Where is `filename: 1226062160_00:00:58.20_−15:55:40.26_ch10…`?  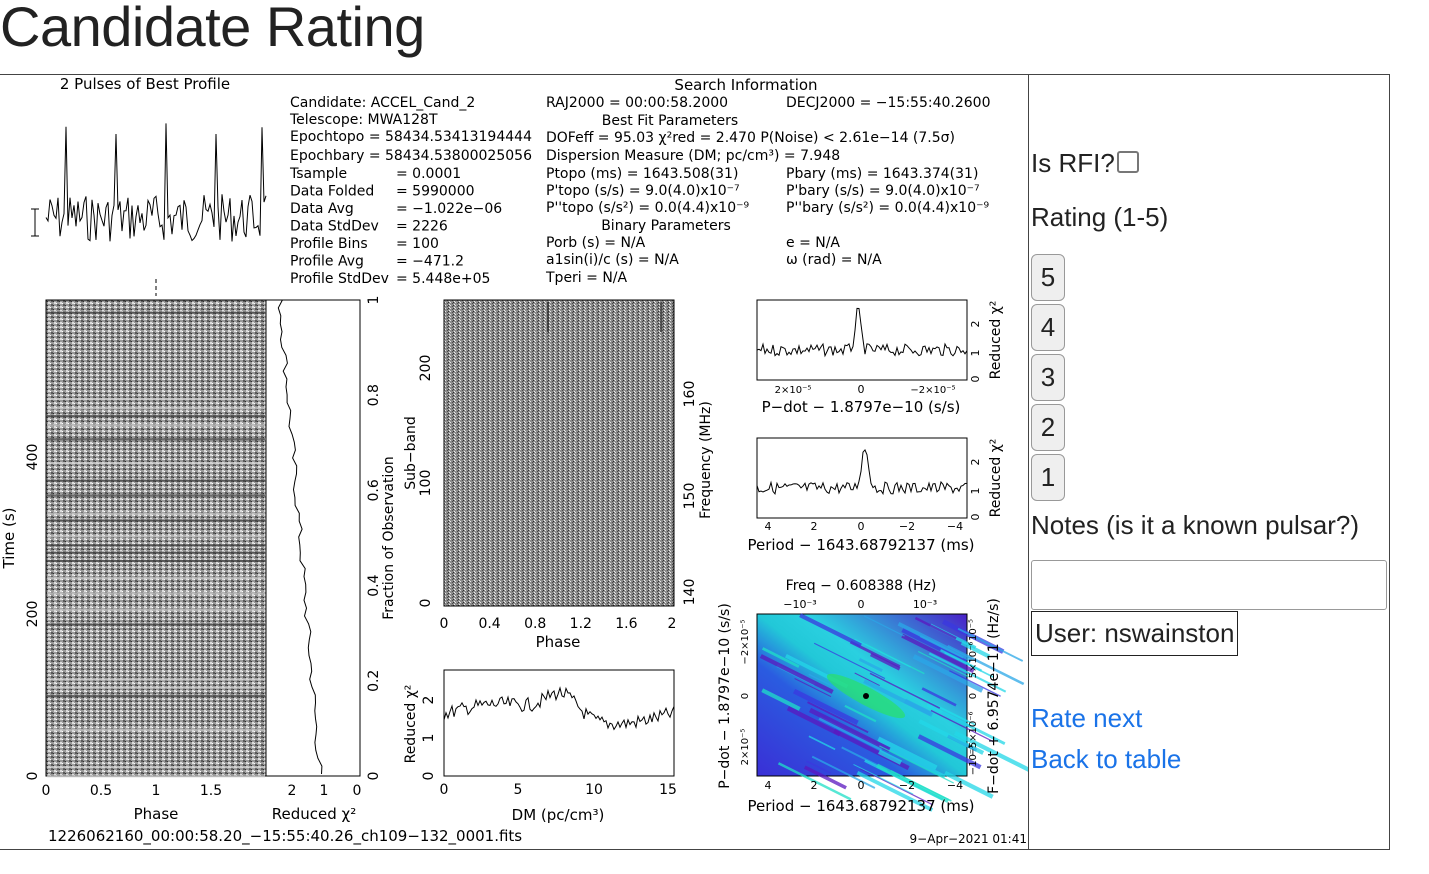
filename: 1226062160_00:00:58.20_−15:55:40.26_ch10… is located at coordinates (285, 836).